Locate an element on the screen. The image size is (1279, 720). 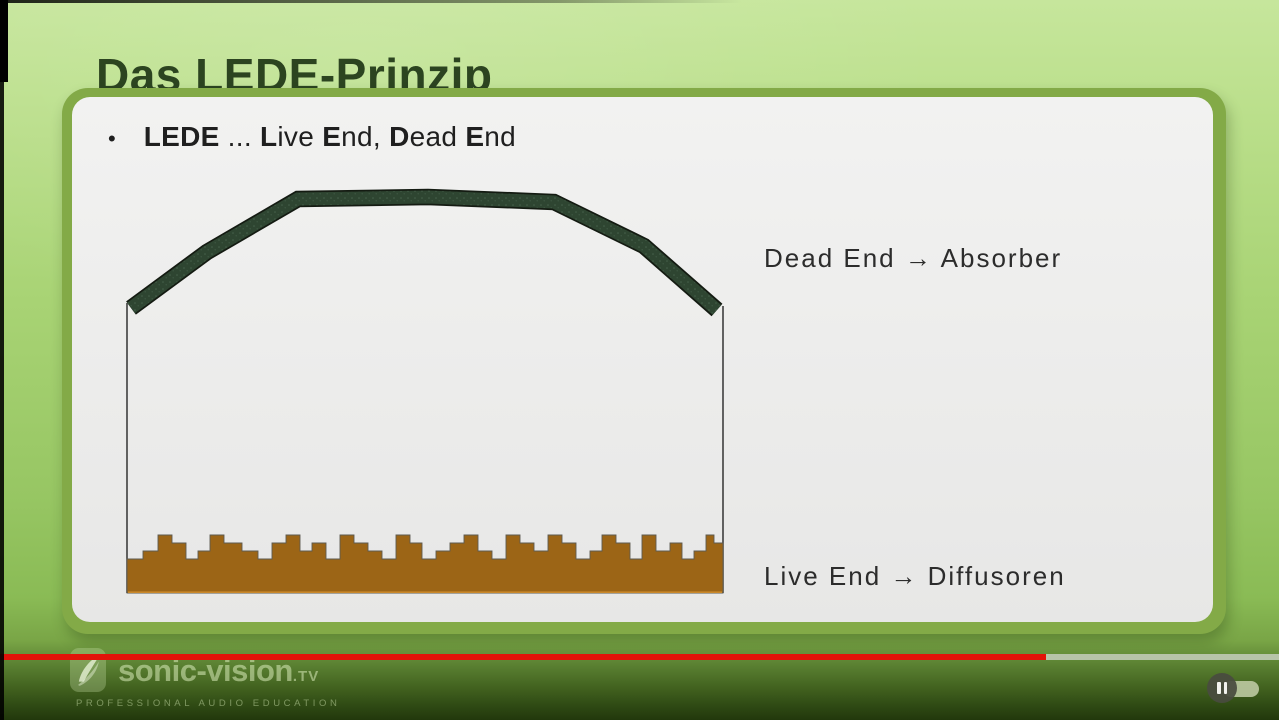
brand-text: sonic-vision.TV is located at coordinates (219, 670).